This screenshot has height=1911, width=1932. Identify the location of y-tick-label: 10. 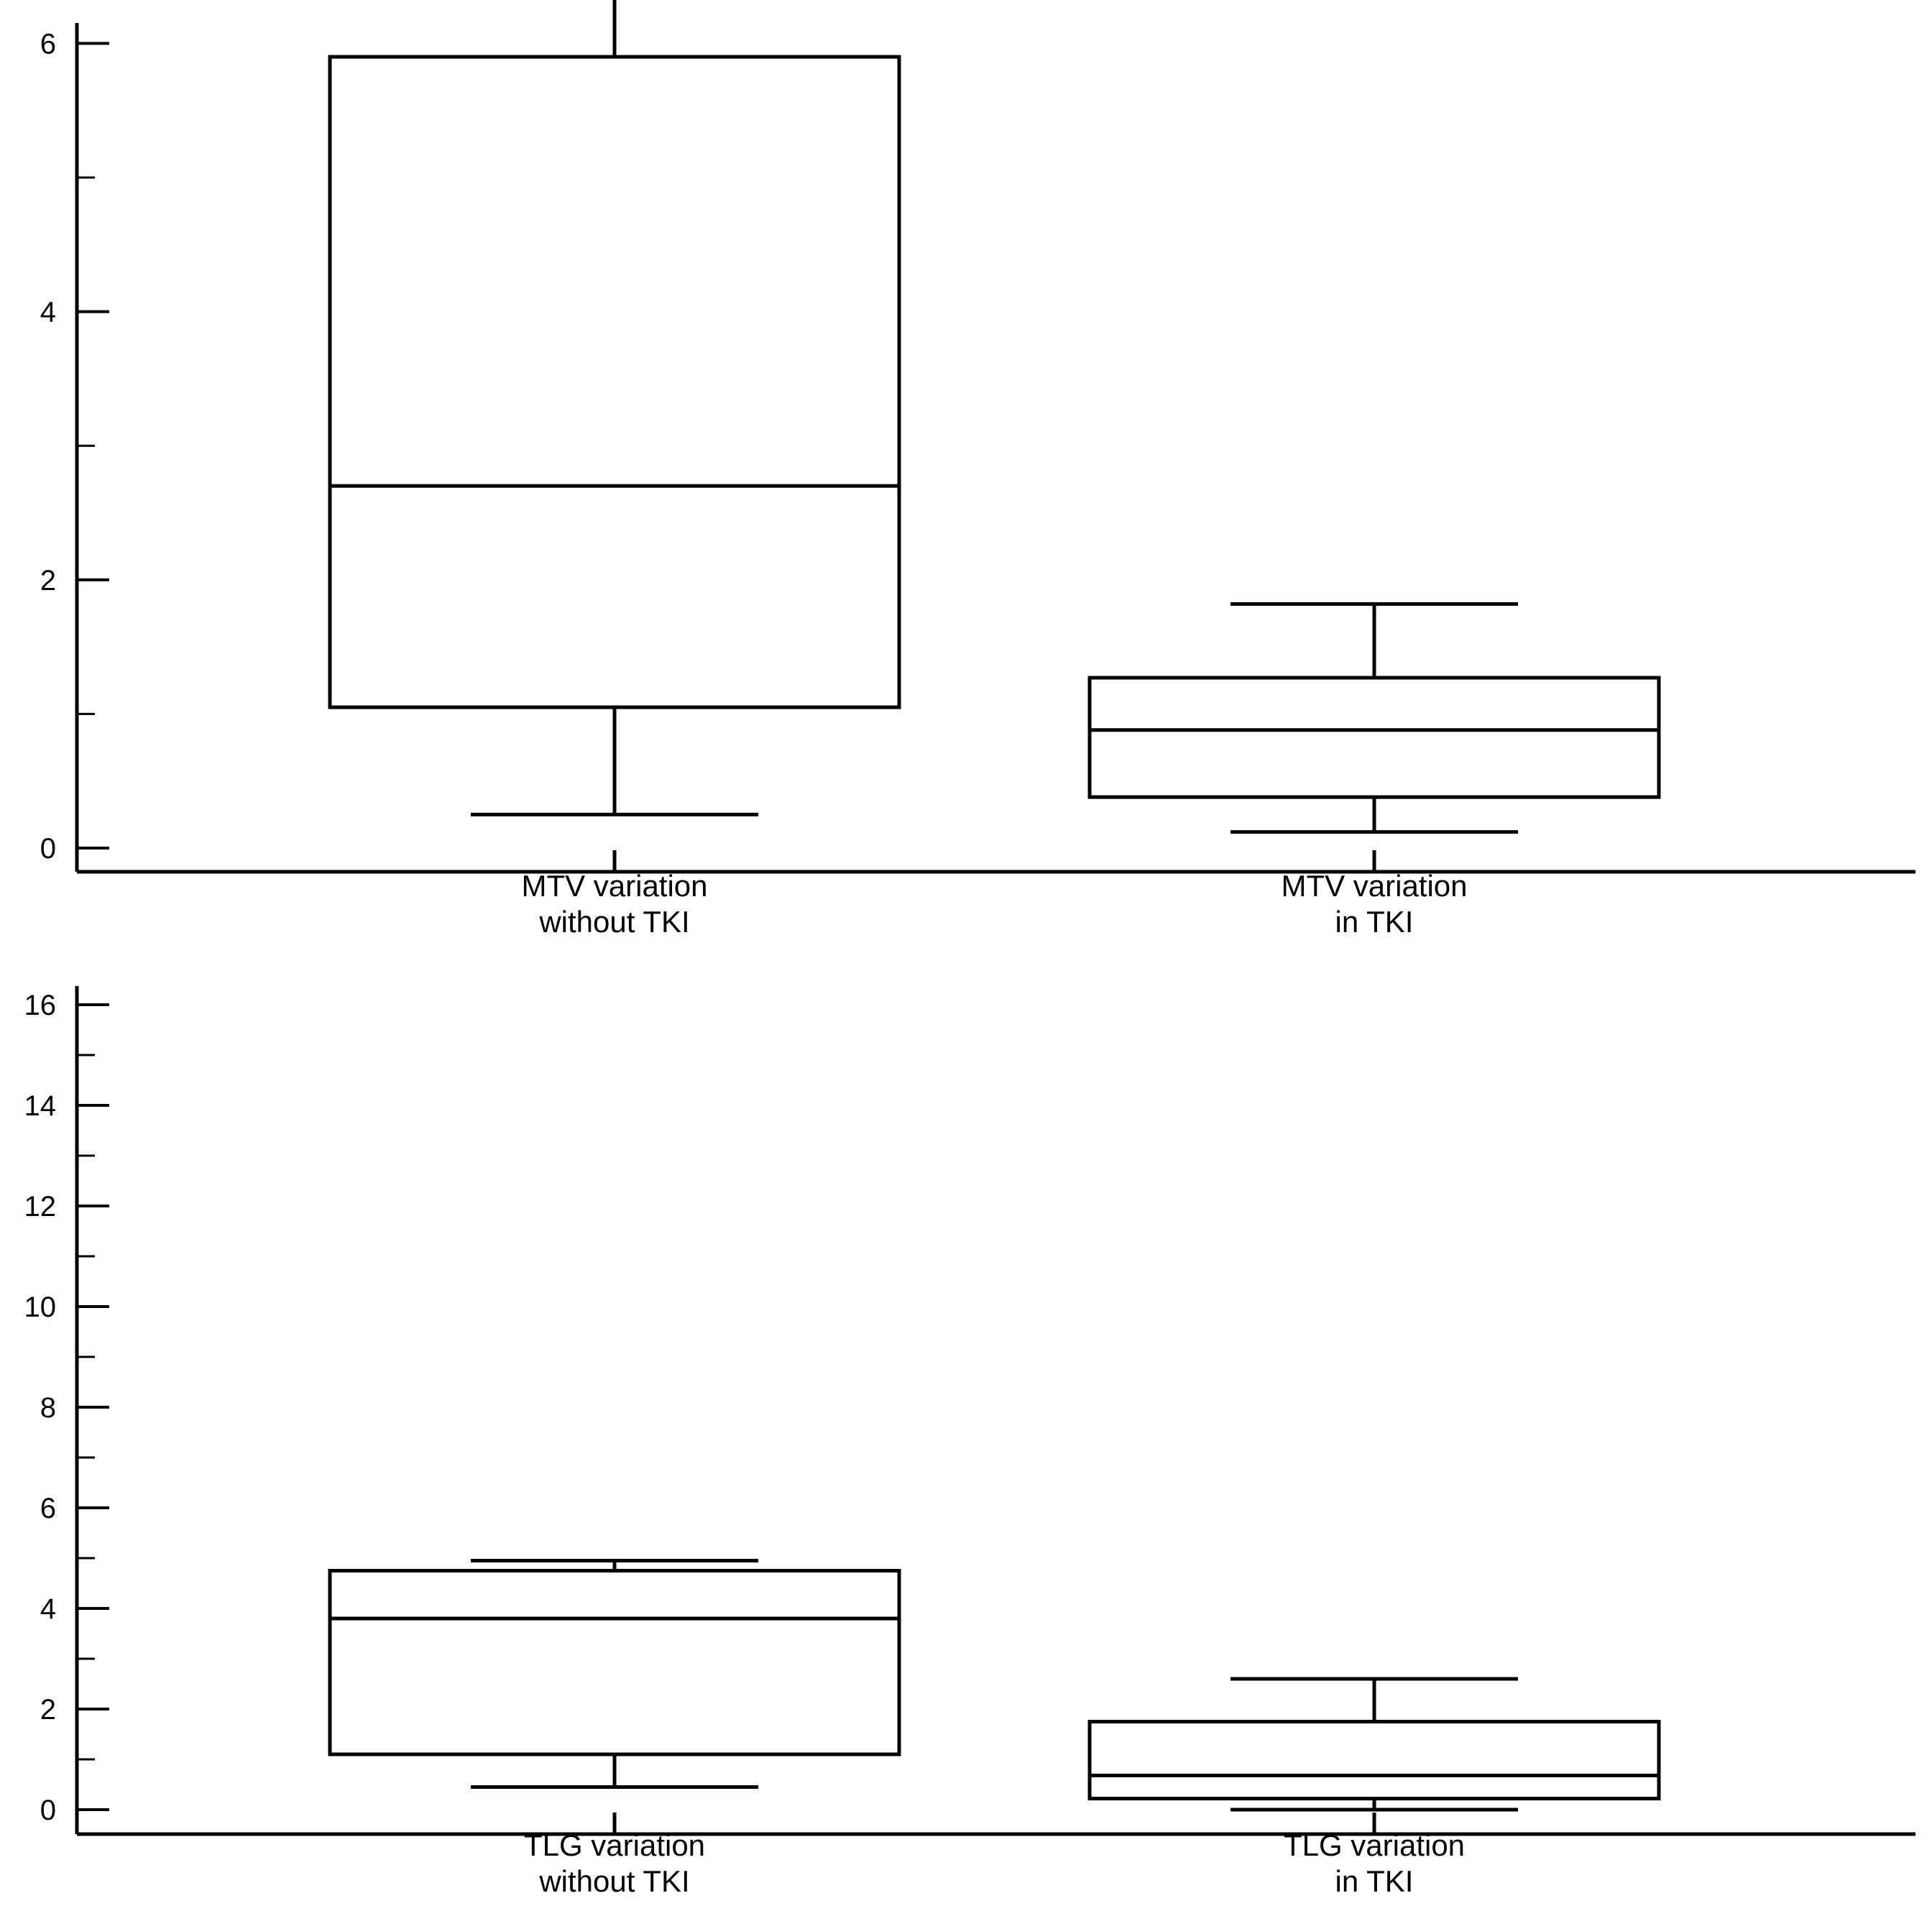
(40, 1307).